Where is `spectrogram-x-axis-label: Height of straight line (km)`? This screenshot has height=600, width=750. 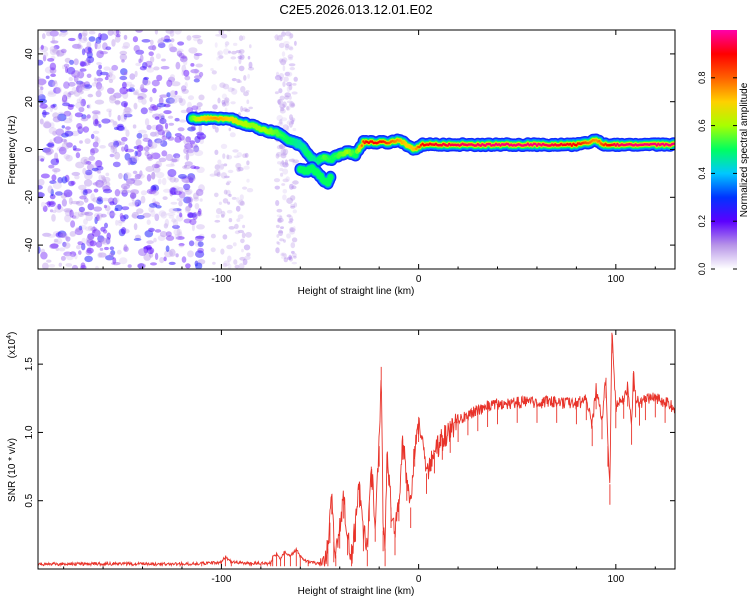
spectrogram-x-axis-label: Height of straight line (km) is located at coordinates (356, 291).